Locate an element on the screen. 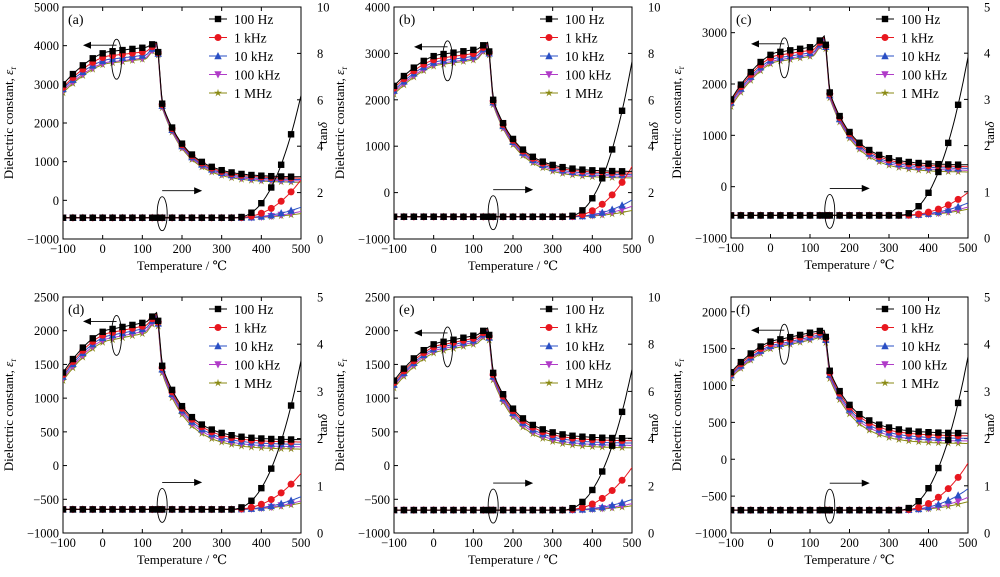  x-tick-label: 200 is located at coordinates (849, 543).